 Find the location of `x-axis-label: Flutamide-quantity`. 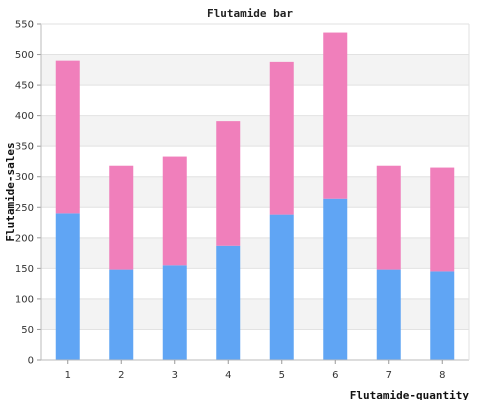

x-axis-label: Flutamide-quantity is located at coordinates (410, 394).